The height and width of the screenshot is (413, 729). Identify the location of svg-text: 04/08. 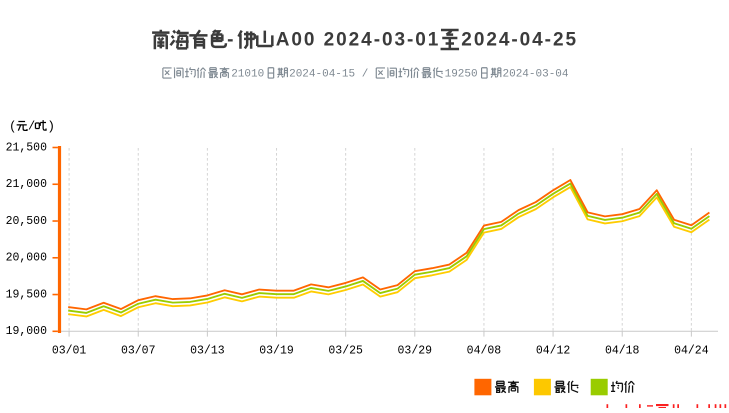
(484, 350).